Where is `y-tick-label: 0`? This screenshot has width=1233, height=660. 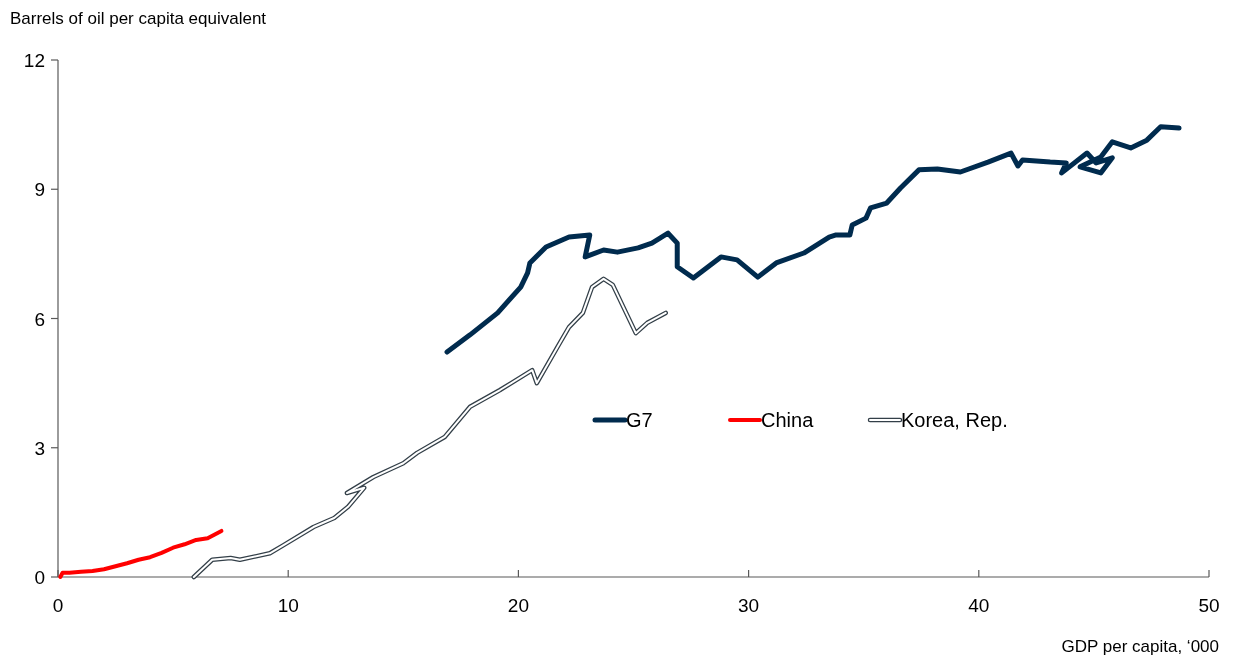 y-tick-label: 0 is located at coordinates (39, 577).